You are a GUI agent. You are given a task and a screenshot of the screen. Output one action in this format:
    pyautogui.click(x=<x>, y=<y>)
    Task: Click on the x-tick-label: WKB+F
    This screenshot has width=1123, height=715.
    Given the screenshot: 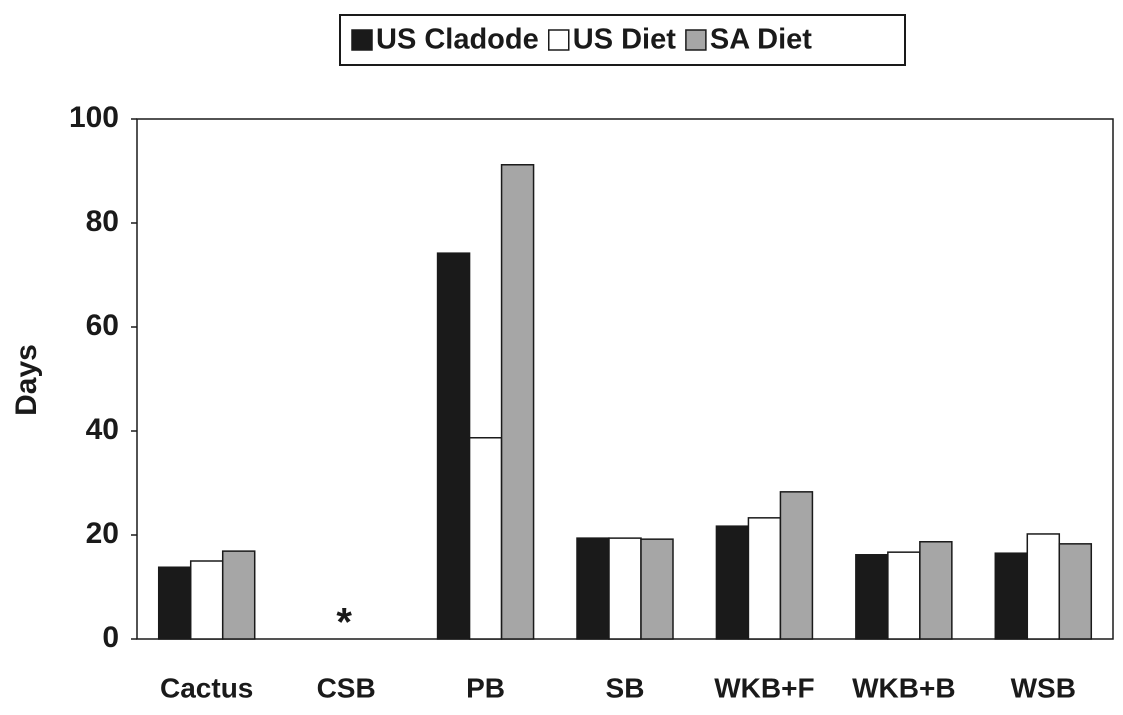 What is the action you would take?
    pyautogui.click(x=764, y=687)
    